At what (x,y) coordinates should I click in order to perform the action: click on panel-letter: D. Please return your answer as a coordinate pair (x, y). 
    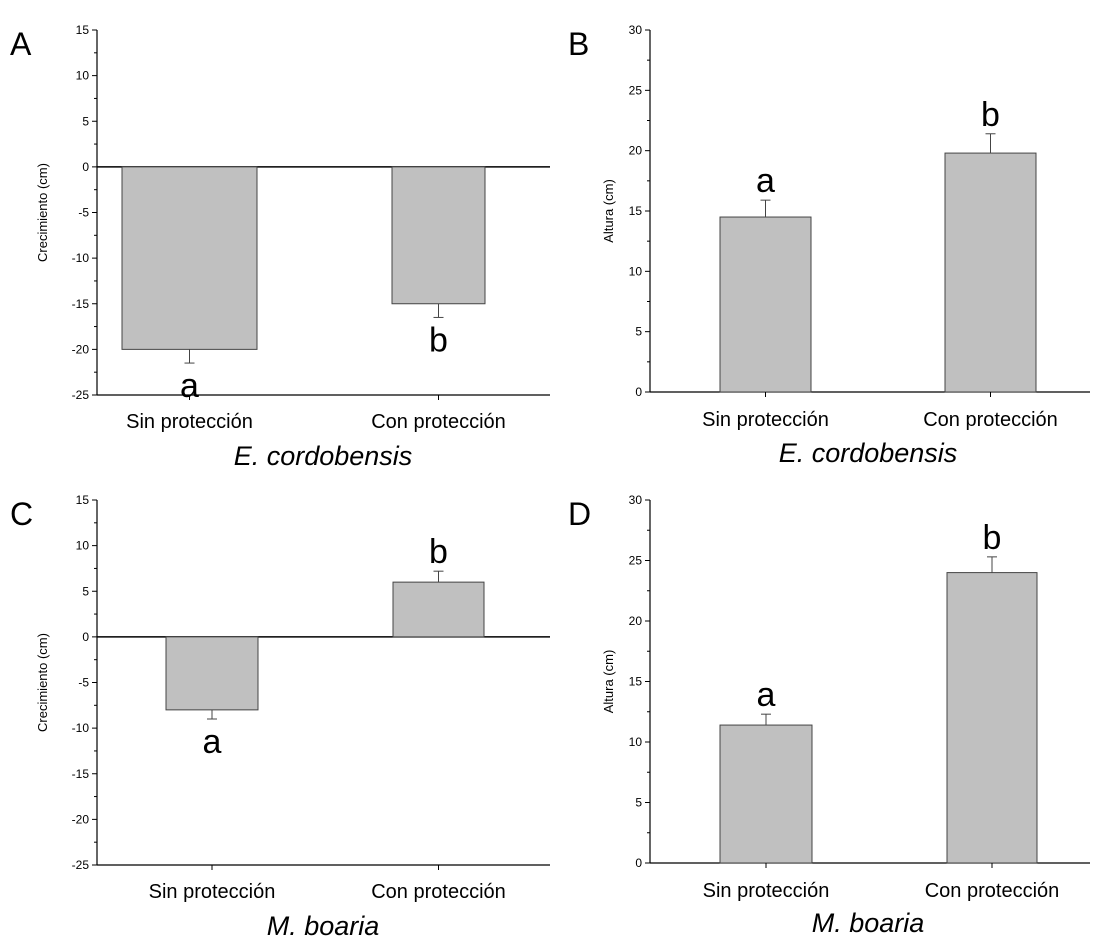
    Looking at the image, I should click on (579, 514).